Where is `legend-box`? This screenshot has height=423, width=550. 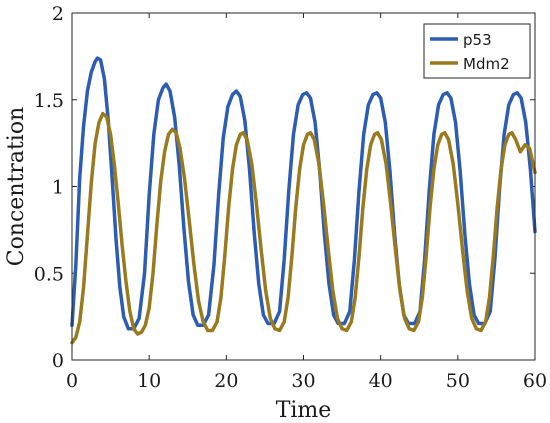
legend-box is located at coordinates (477, 51).